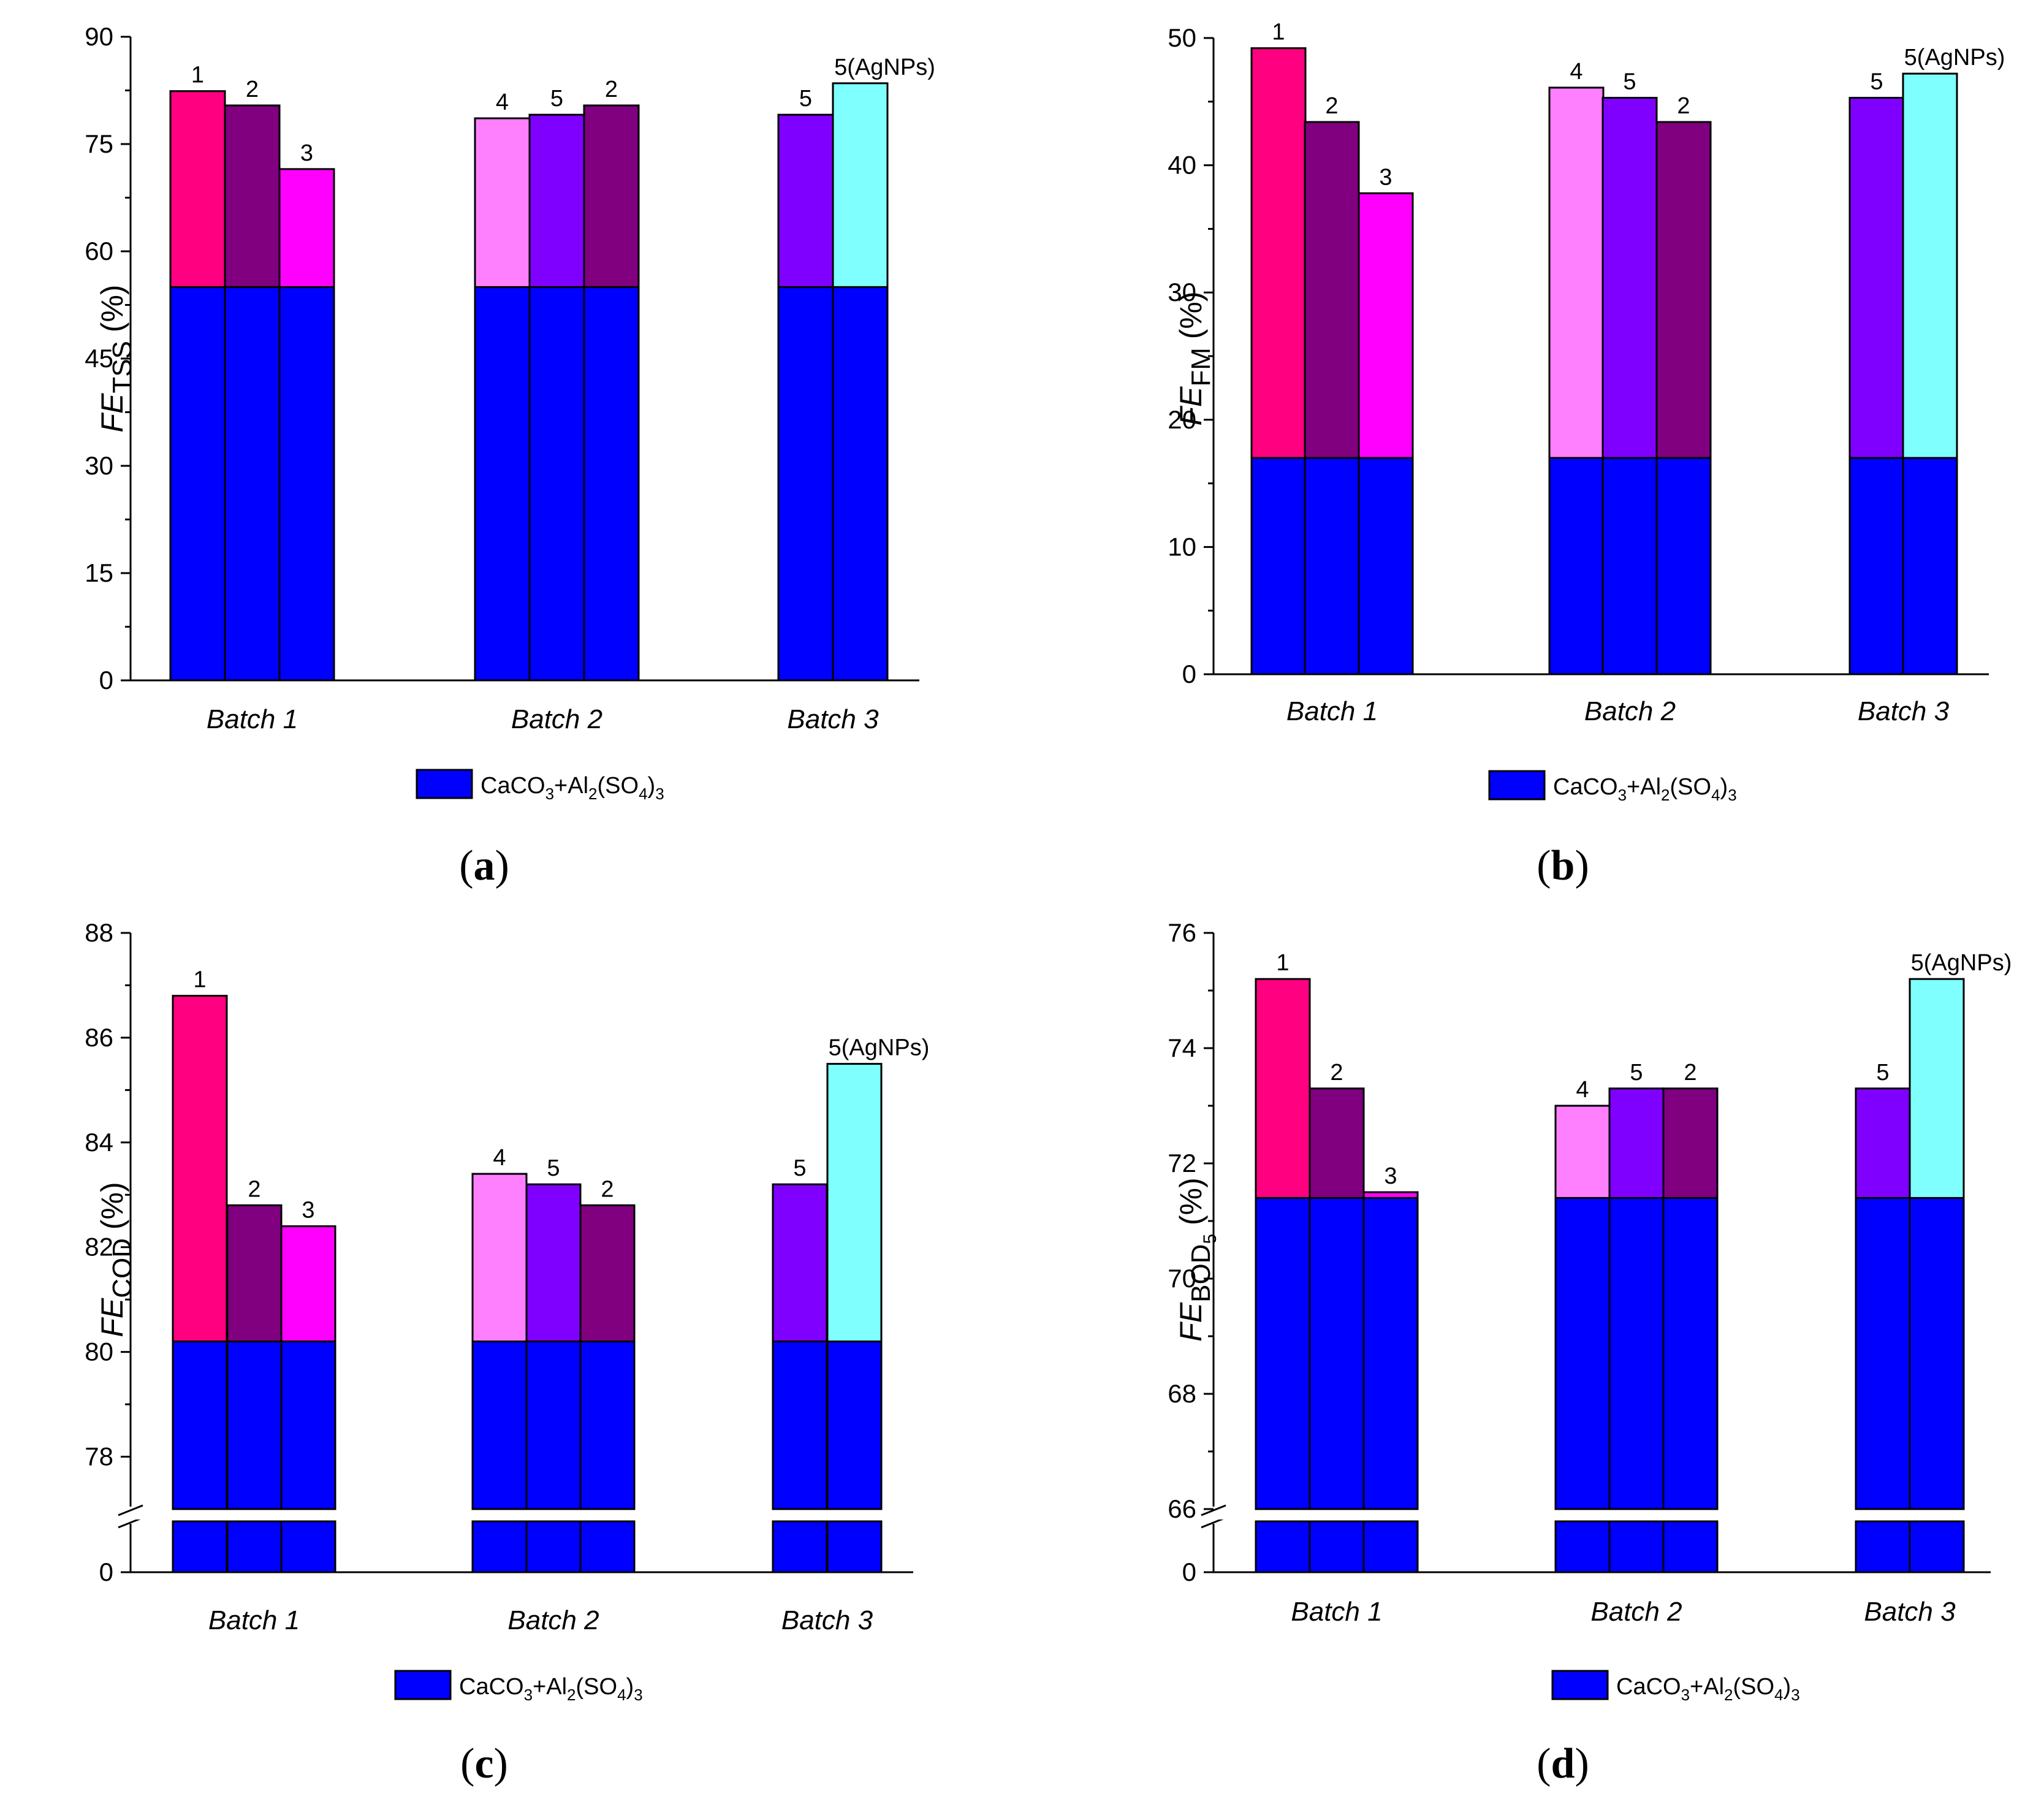  Describe the element at coordinates (99, 1351) in the screenshot. I see `y-tick-label: 80` at that location.